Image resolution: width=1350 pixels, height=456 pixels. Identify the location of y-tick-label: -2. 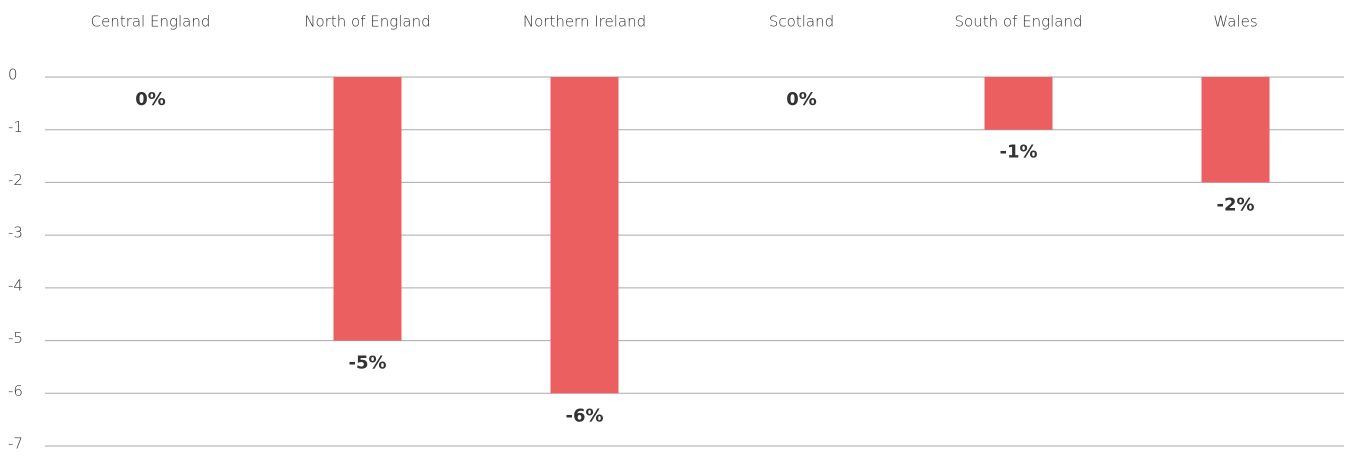
(15, 180).